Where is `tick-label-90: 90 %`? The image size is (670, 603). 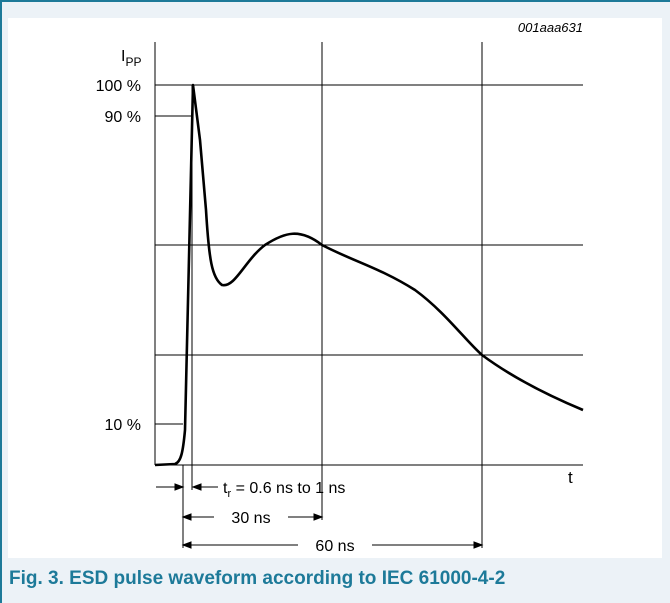
tick-label-90: 90 % is located at coordinates (123, 117).